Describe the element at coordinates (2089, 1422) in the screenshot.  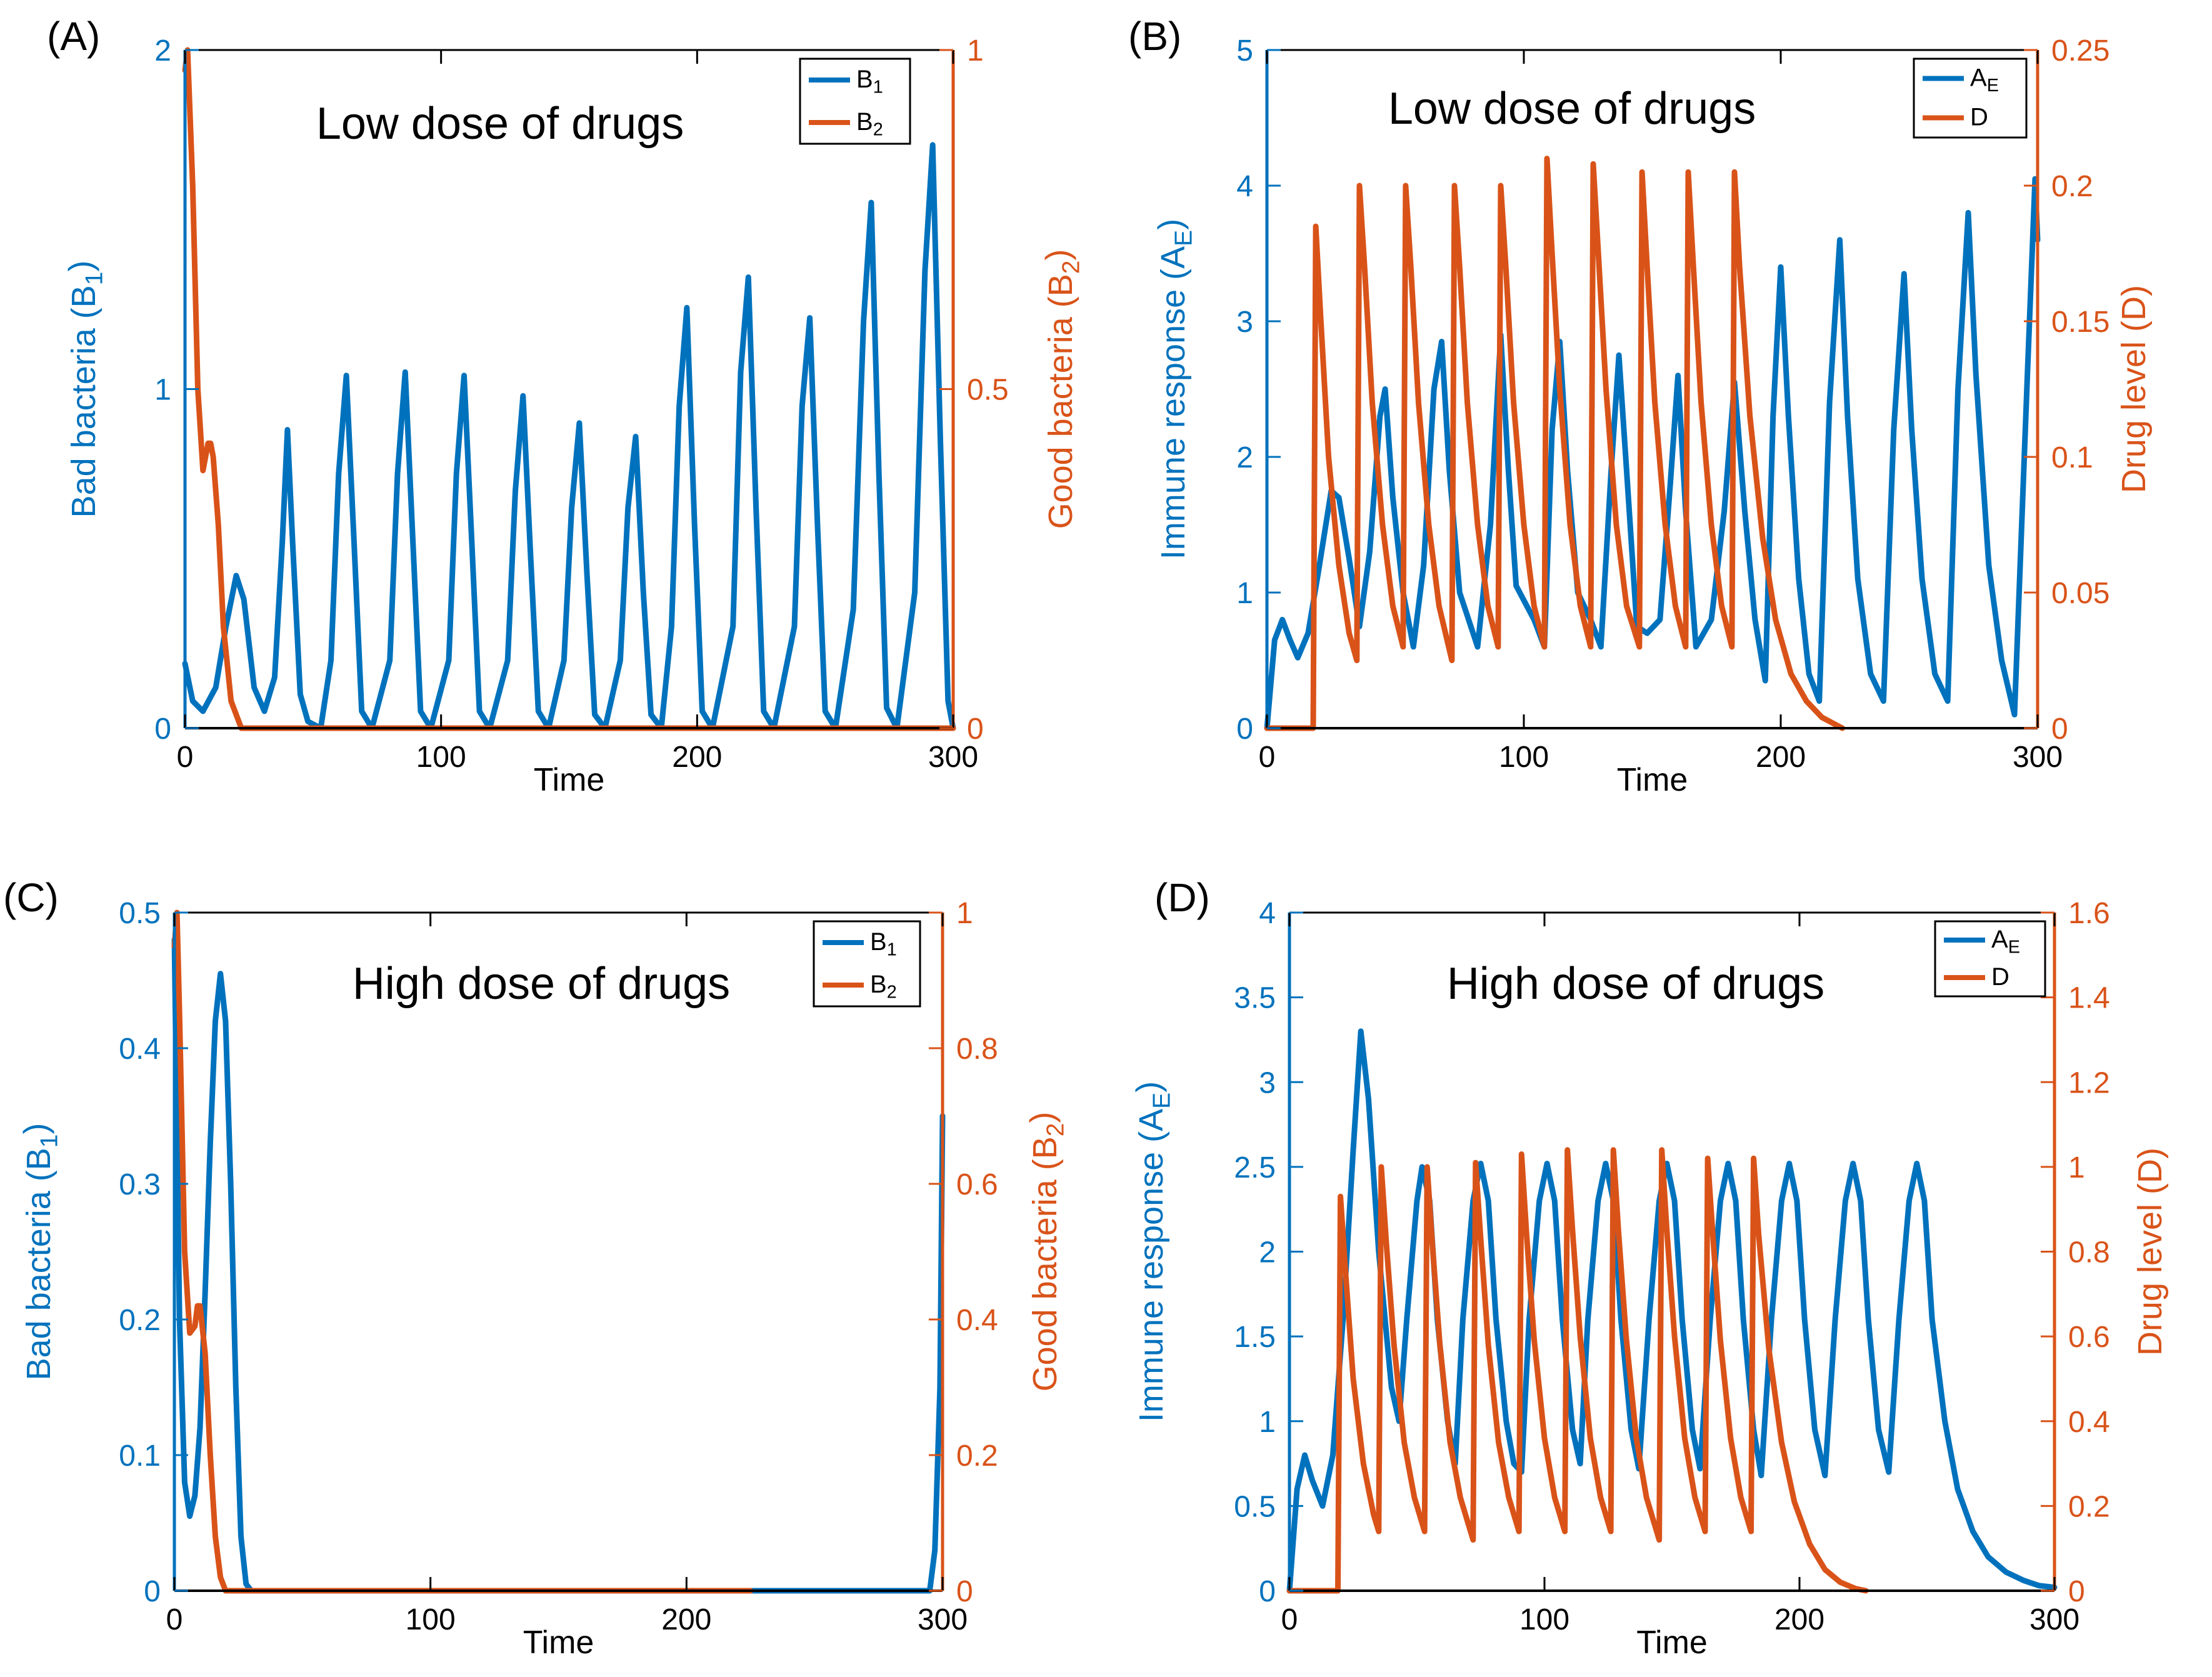
I see `y-right-tick-label: 0.4` at that location.